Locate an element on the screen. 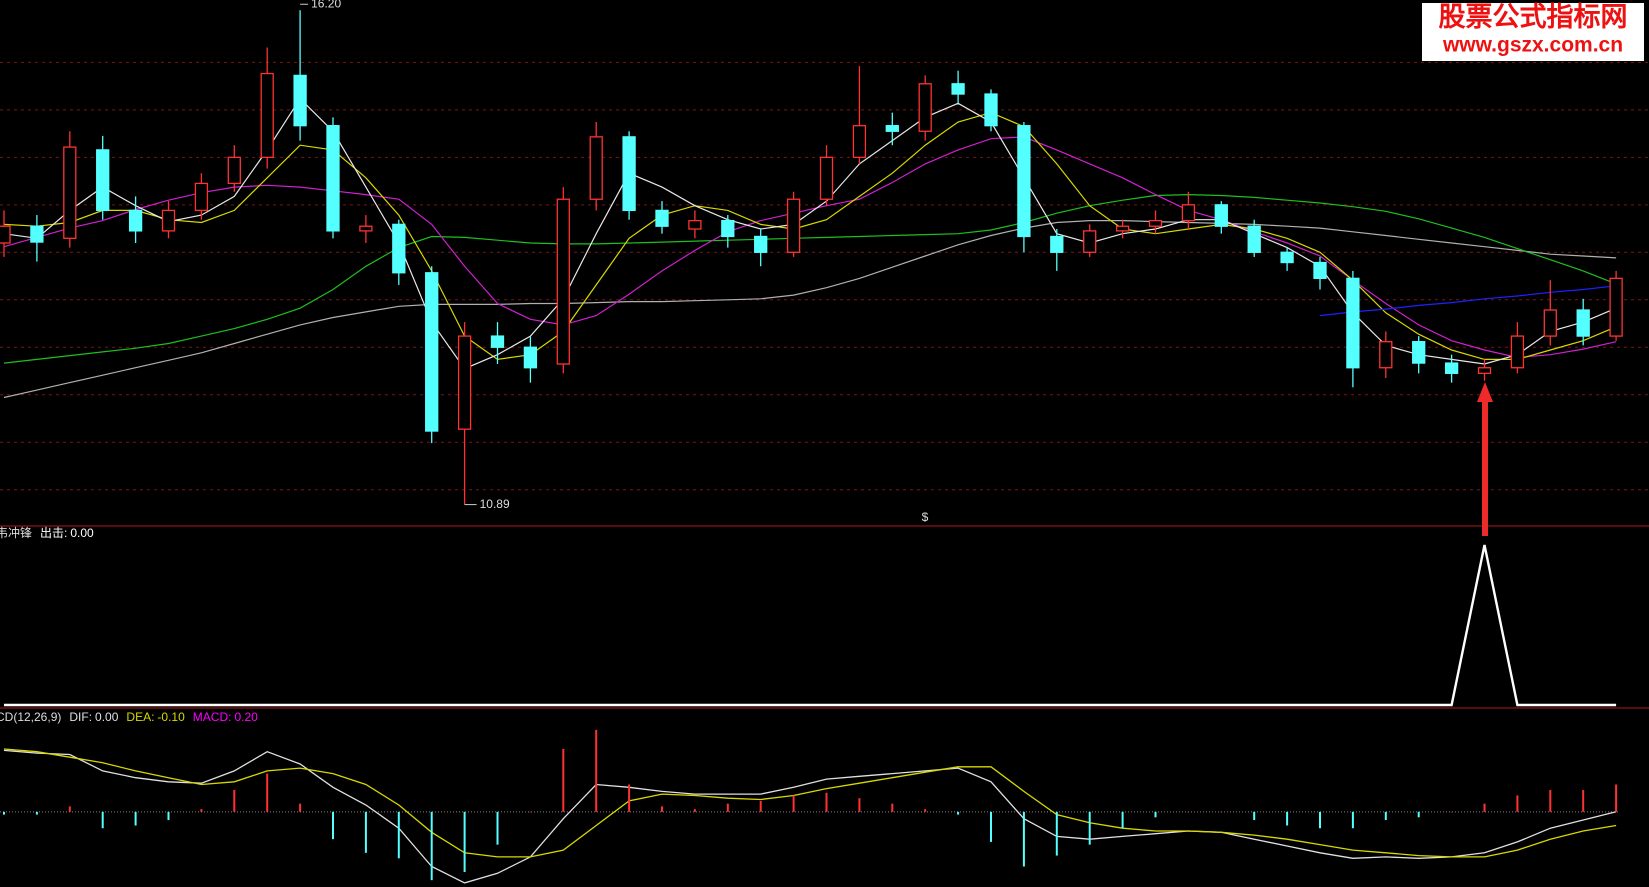 The width and height of the screenshot is (1649, 887). legend-name: 出击: is located at coordinates (53, 533).